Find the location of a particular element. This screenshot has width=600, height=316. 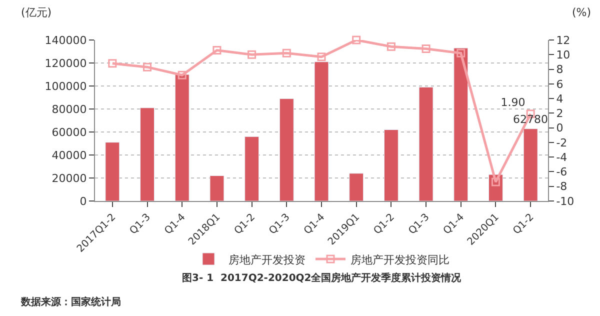

y2-tick-label: 2 is located at coordinates (560, 113).